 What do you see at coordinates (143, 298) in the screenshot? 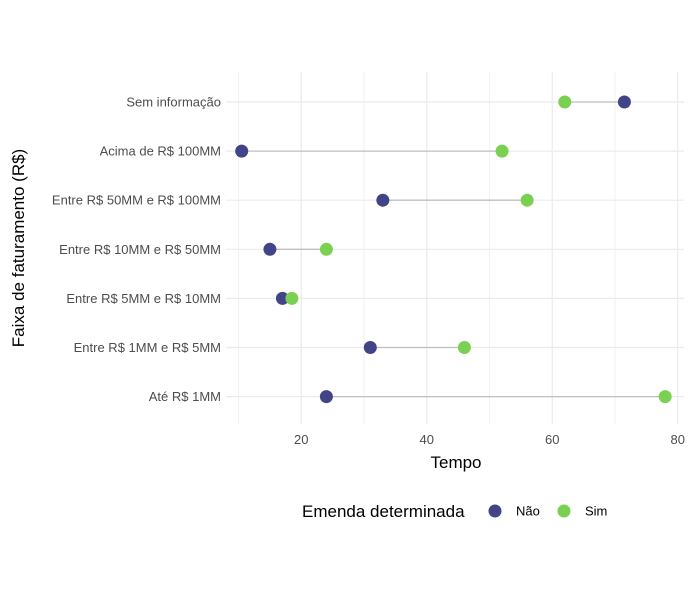
I see `y-tick-label: Entre R$ 5MM e R$ 10MM` at bounding box center [143, 298].